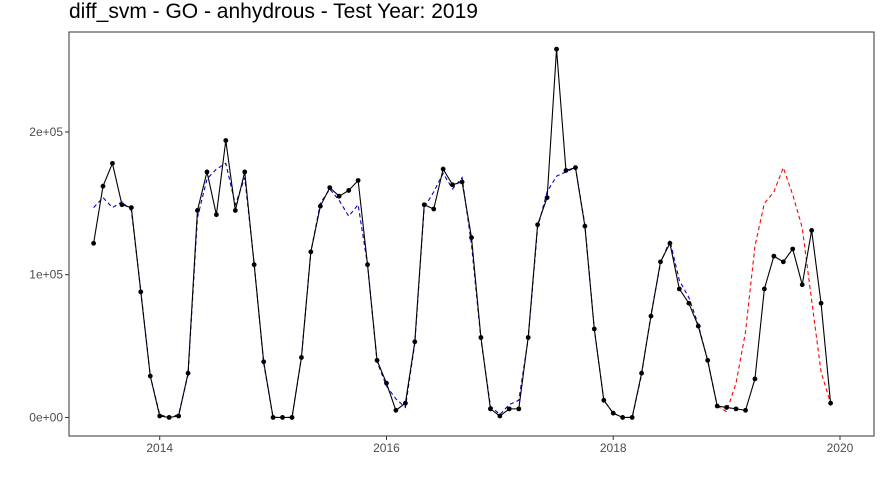 The width and height of the screenshot is (880, 480). I want to click on y-tick-label: 2e+05, so click(46, 132).